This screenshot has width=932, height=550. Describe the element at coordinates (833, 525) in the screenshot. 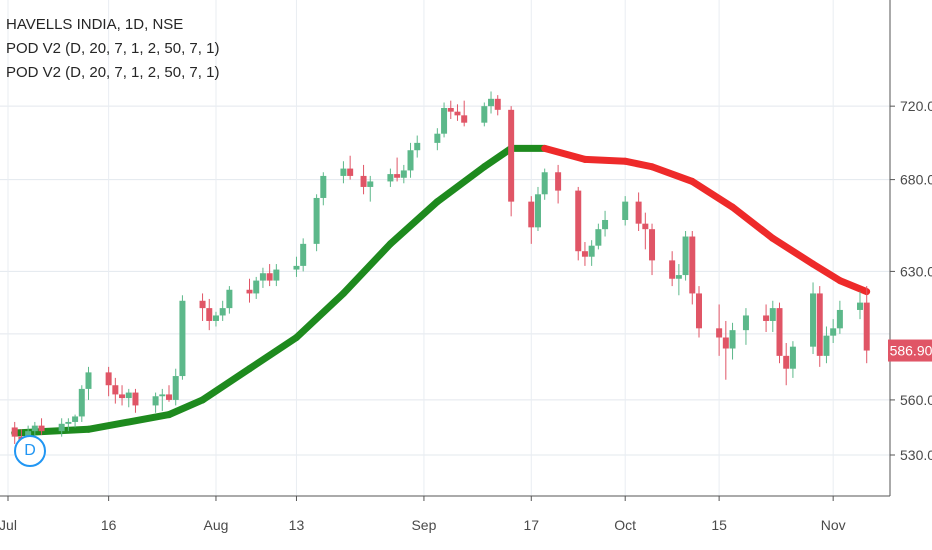

I see `x-tick-label: Nov` at that location.